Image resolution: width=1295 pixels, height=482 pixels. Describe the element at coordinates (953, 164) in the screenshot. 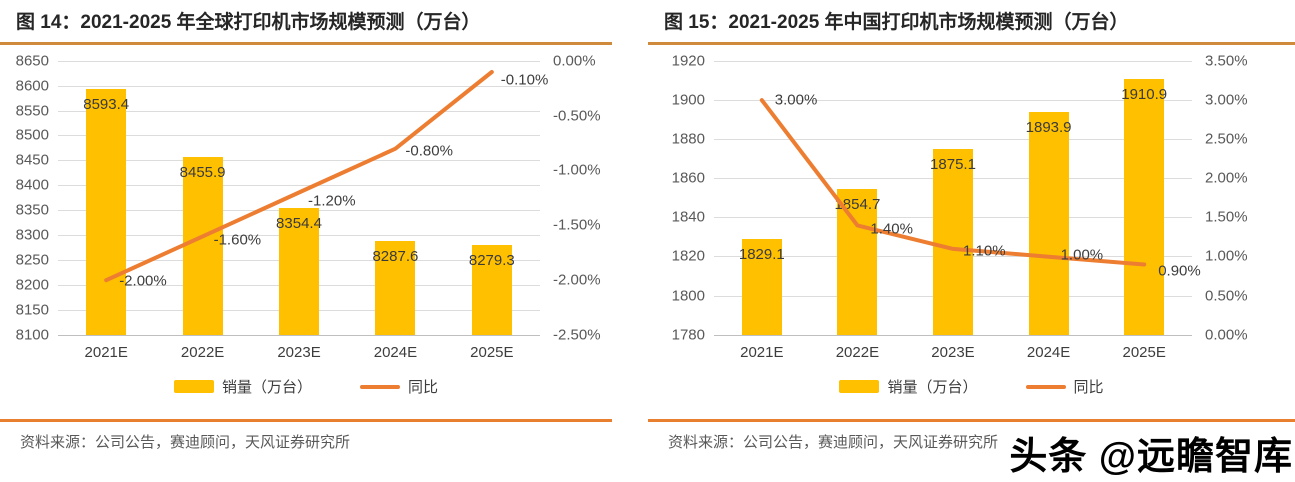

I see `bar-value-label: 1875.1` at that location.